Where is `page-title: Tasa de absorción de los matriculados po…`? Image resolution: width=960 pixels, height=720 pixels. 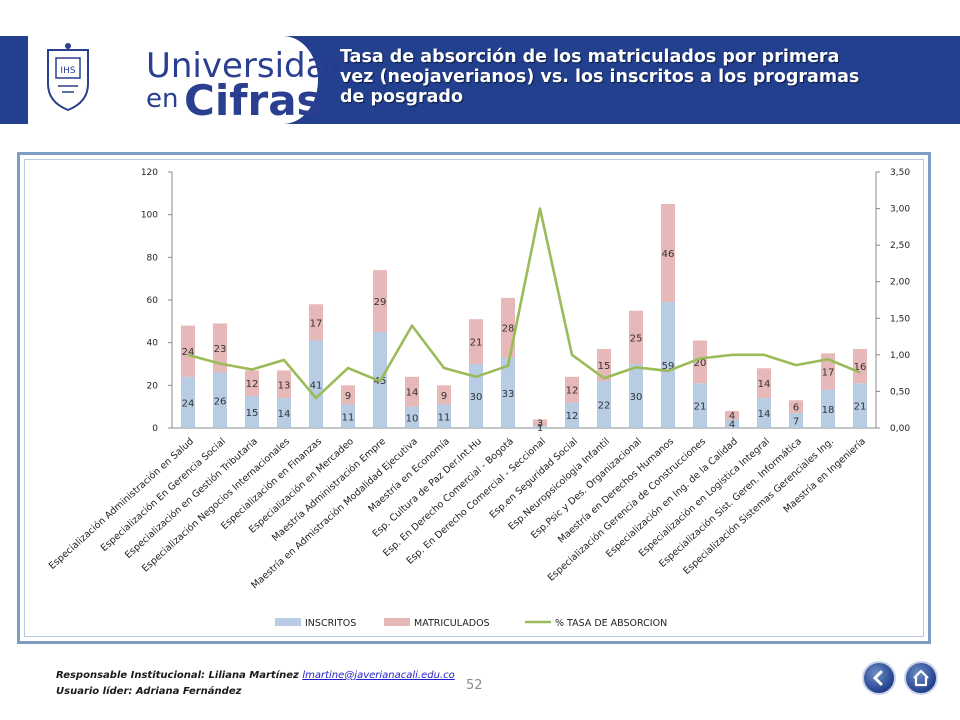
page-title: Tasa de absorción de los matriculados po… is located at coordinates (600, 77).